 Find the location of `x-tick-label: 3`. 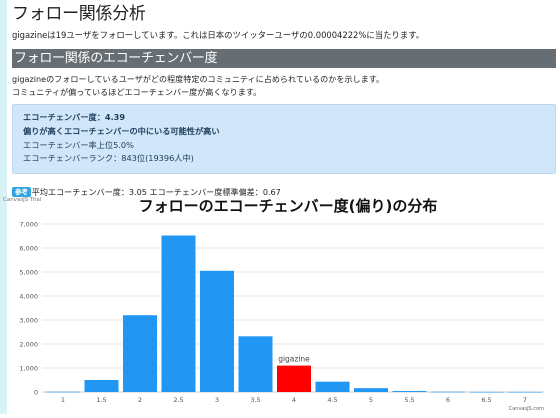

x-tick-label: 3 is located at coordinates (217, 400).